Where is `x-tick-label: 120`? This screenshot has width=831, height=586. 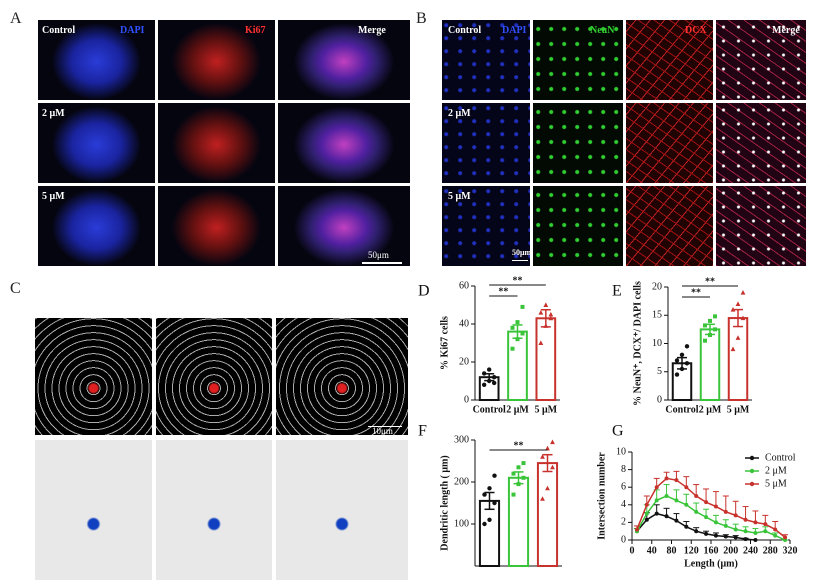 x-tick-label: 120 is located at coordinates (691, 550).